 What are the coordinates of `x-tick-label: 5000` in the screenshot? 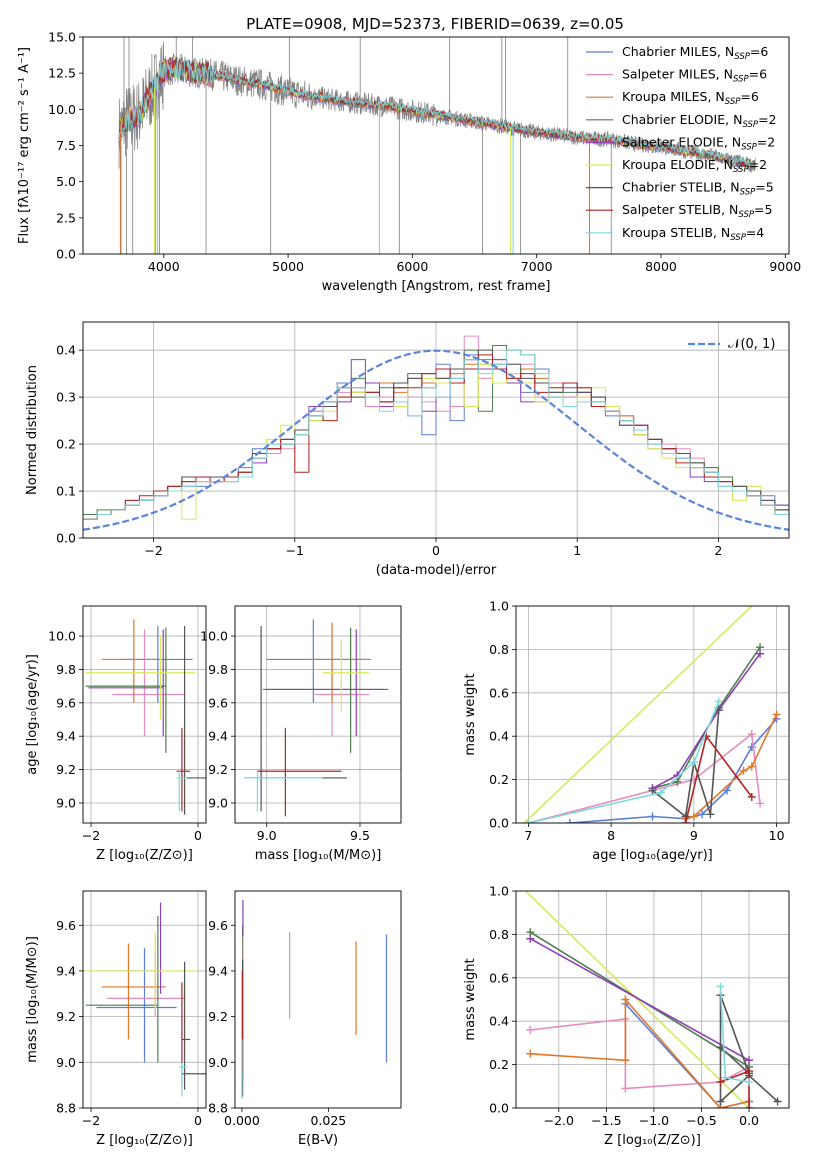 It's located at (288, 266).